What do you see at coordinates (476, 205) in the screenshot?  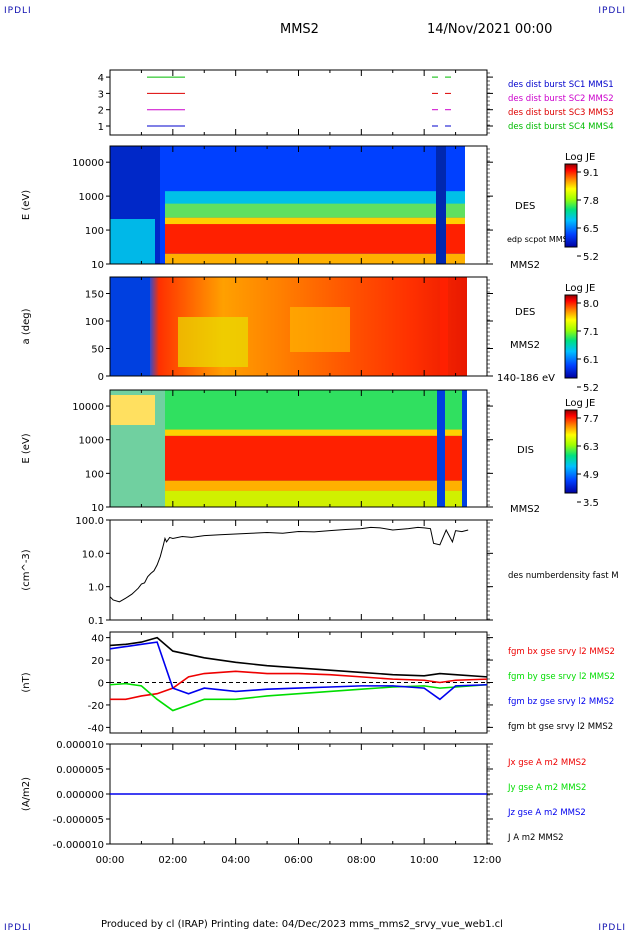 I see `des-energy-no-data` at bounding box center [476, 205].